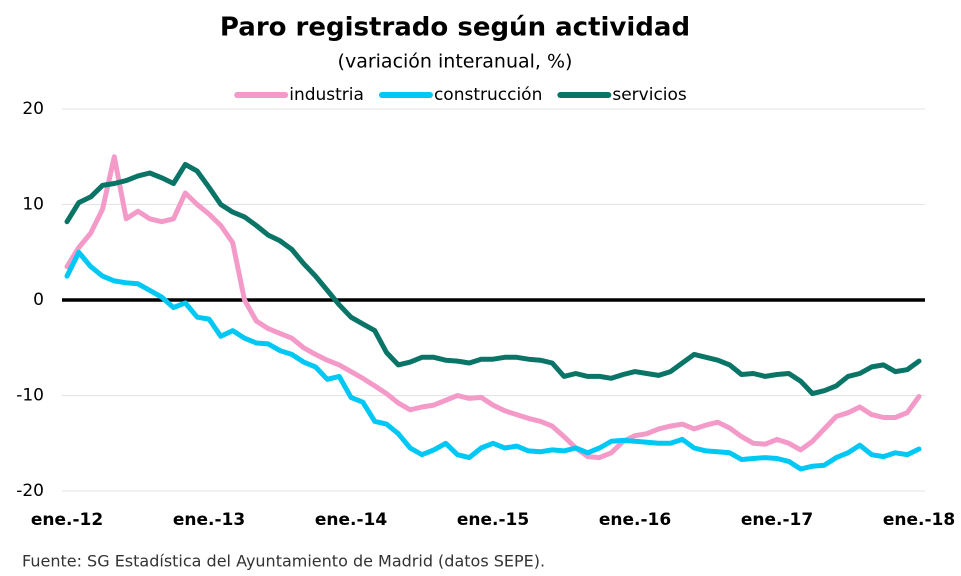 The image size is (961, 576). I want to click on legend-label: servicios, so click(649, 95).